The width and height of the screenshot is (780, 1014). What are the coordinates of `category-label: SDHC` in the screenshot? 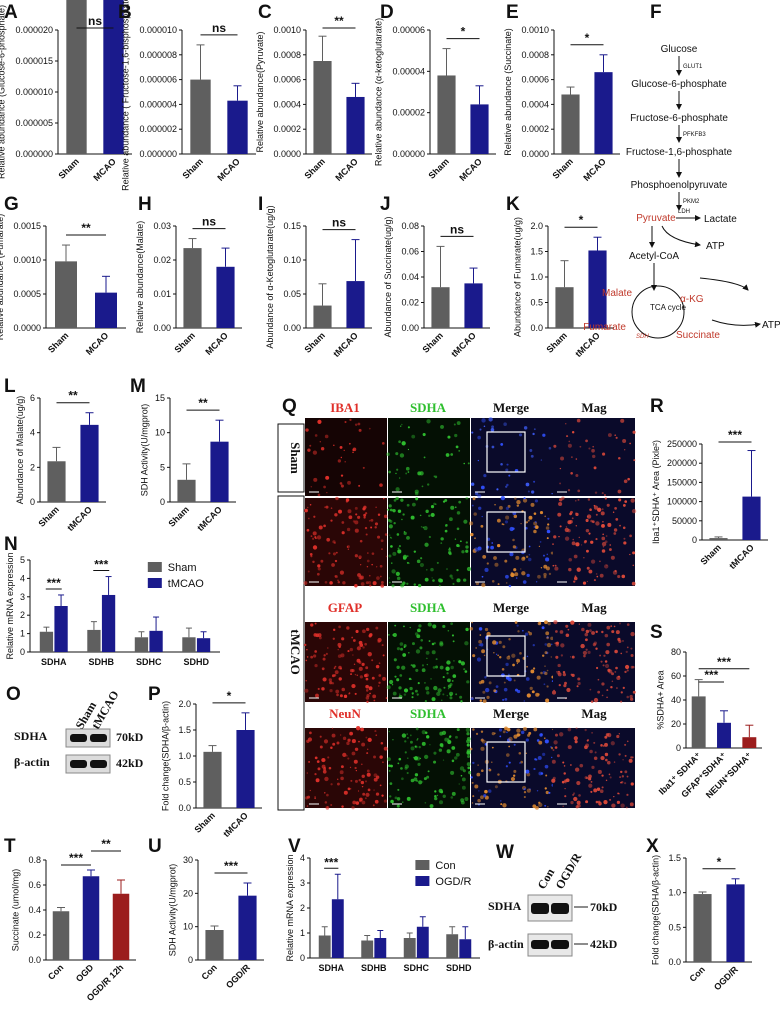 It's located at (416, 968).